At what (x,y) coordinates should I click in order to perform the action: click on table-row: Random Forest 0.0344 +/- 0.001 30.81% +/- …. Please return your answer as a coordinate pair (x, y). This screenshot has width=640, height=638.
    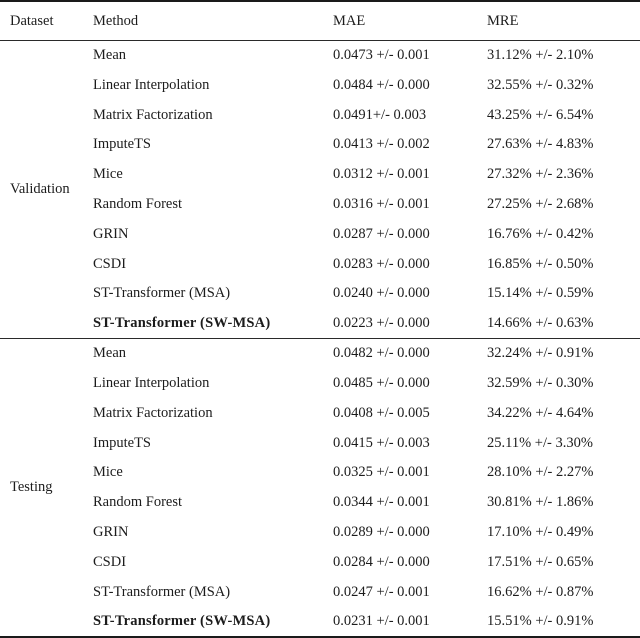
    Looking at the image, I should click on (320, 503).